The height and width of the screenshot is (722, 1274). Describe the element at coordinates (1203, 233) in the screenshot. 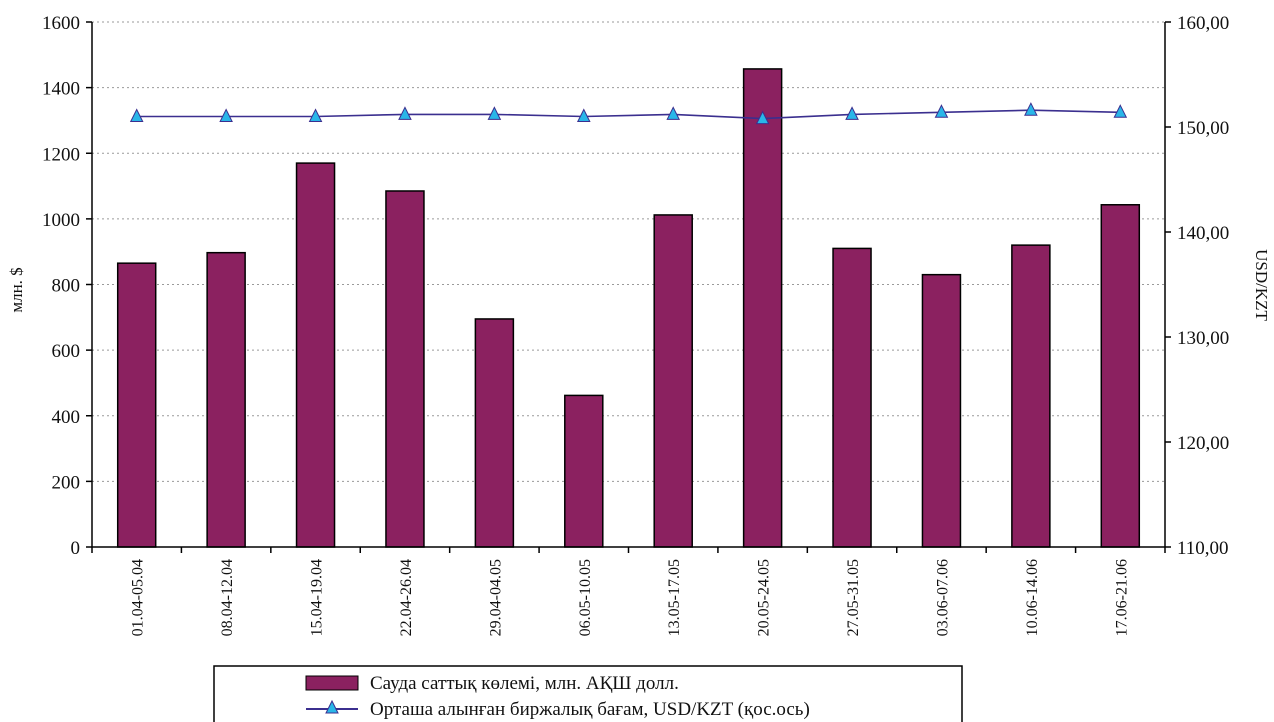

I see `y-right-tick-label: 140,00` at that location.